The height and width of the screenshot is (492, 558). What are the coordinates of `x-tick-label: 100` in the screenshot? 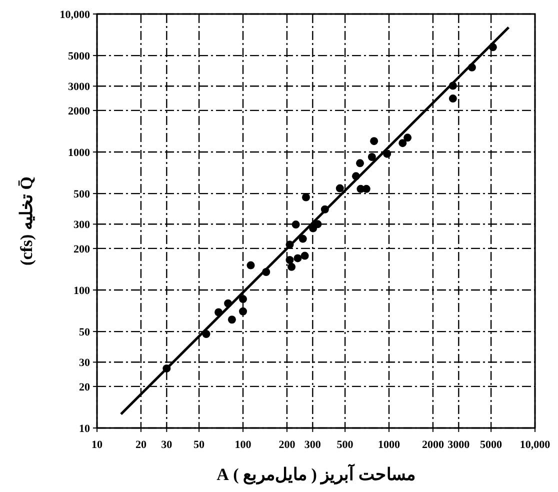 It's located at (243, 445).